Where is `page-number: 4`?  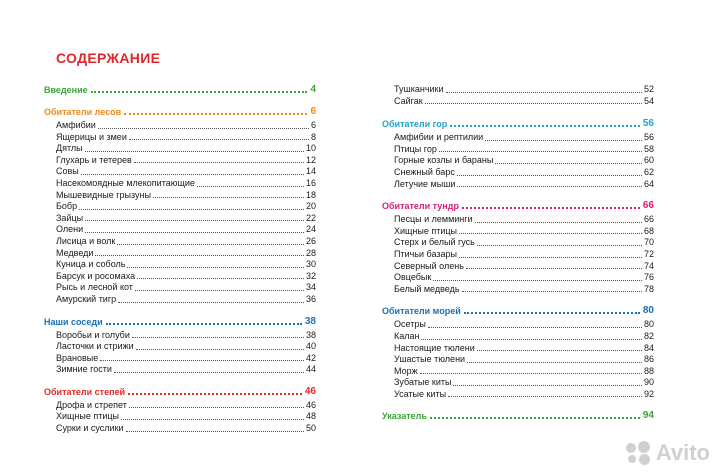 page-number: 4 is located at coordinates (313, 89).